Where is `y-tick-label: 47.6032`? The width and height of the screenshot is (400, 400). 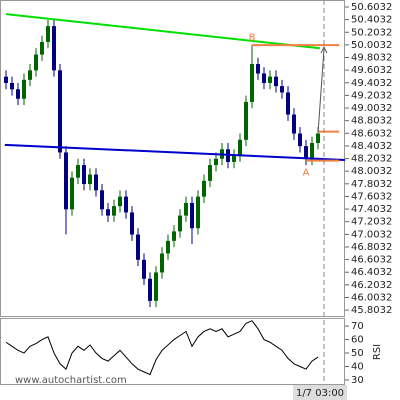
y-tick-label: 47.6032 is located at coordinates (371, 196).